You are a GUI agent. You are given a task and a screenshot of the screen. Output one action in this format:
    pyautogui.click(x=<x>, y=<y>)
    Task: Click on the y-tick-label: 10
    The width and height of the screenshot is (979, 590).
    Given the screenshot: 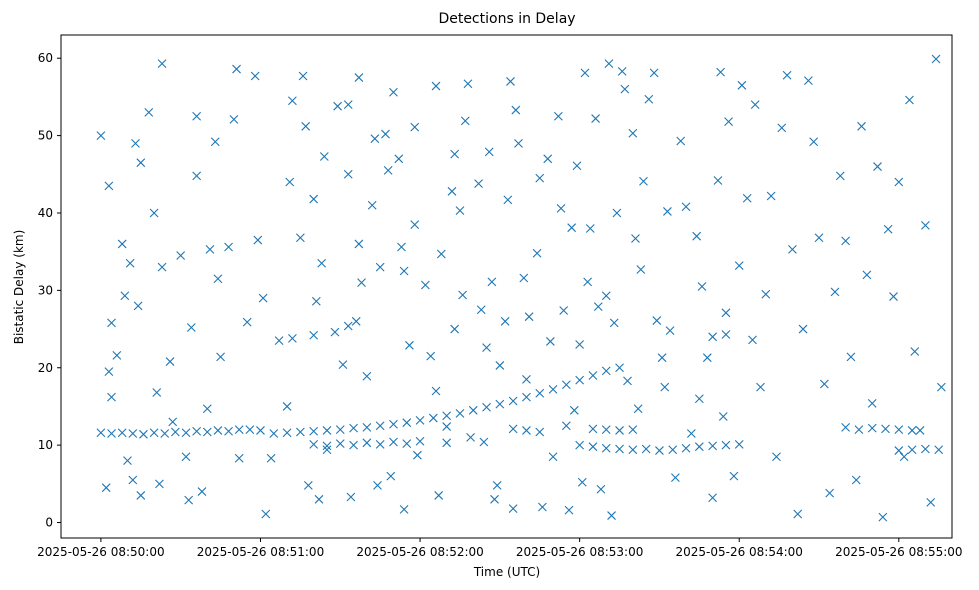 What is the action you would take?
    pyautogui.click(x=45, y=445)
    